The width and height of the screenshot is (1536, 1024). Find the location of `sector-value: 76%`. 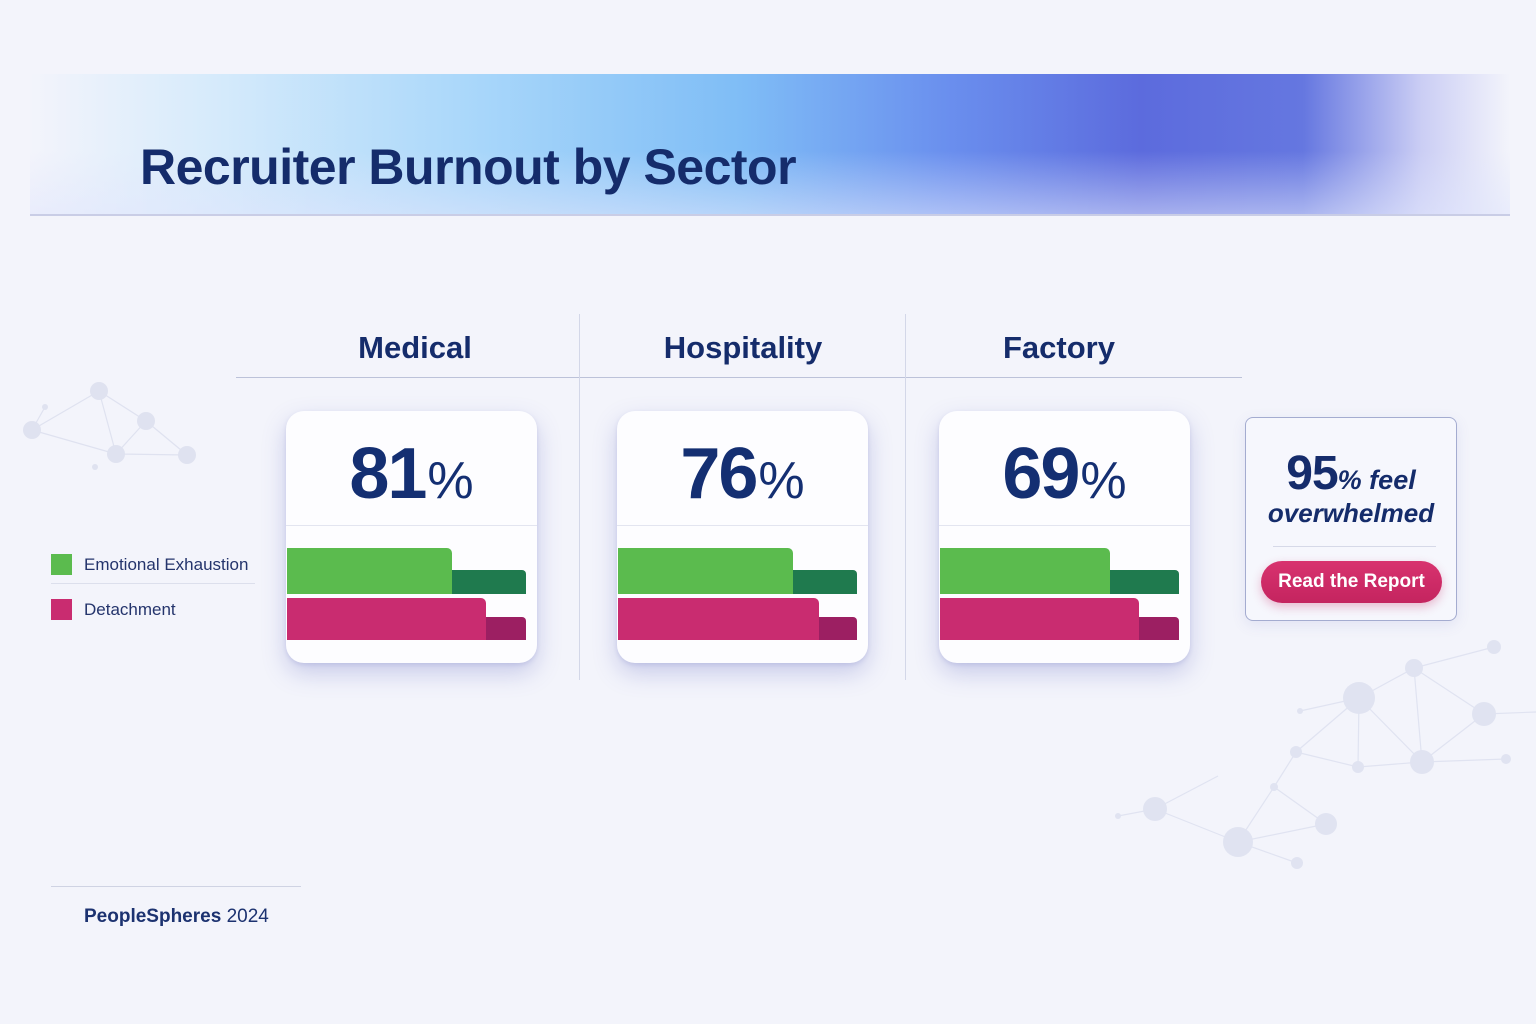

sector-value: 76% is located at coordinates (742, 479).